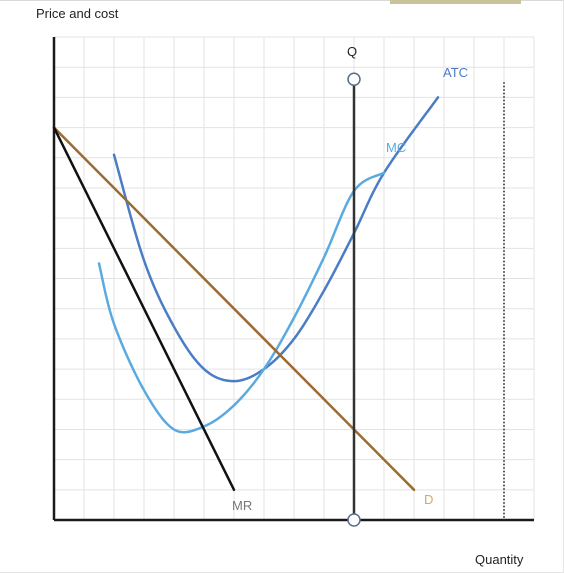 The width and height of the screenshot is (564, 573). What do you see at coordinates (352, 51) in the screenshot?
I see `label-q: Q` at bounding box center [352, 51].